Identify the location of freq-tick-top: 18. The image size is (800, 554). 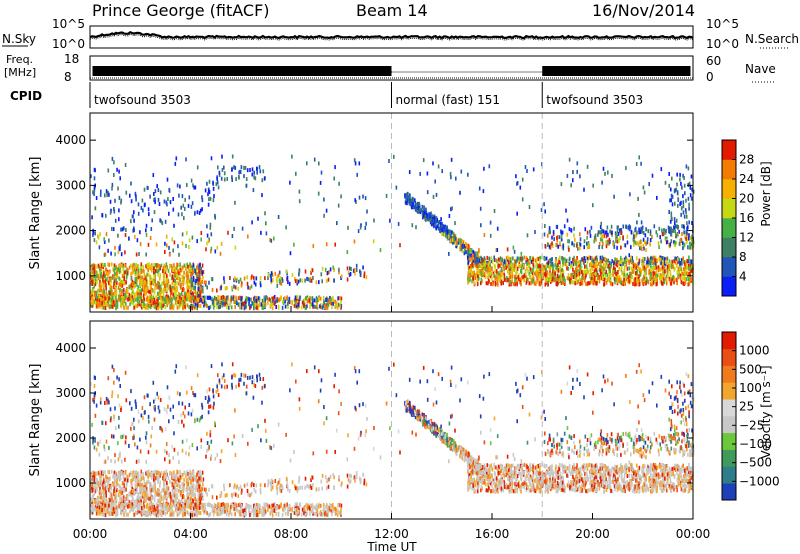
(71, 59).